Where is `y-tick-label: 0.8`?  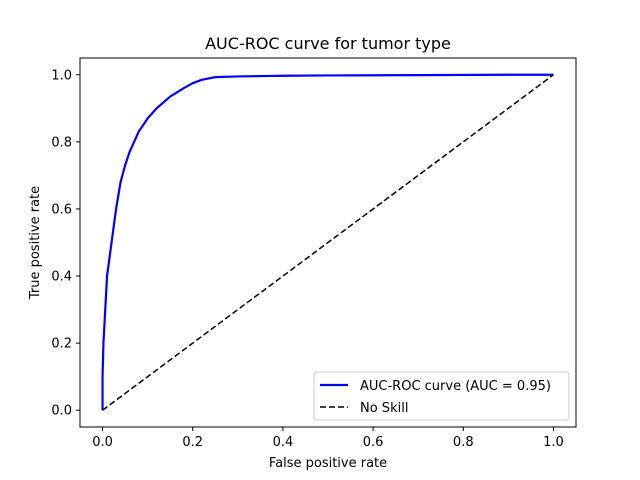
y-tick-label: 0.8 is located at coordinates (61, 142).